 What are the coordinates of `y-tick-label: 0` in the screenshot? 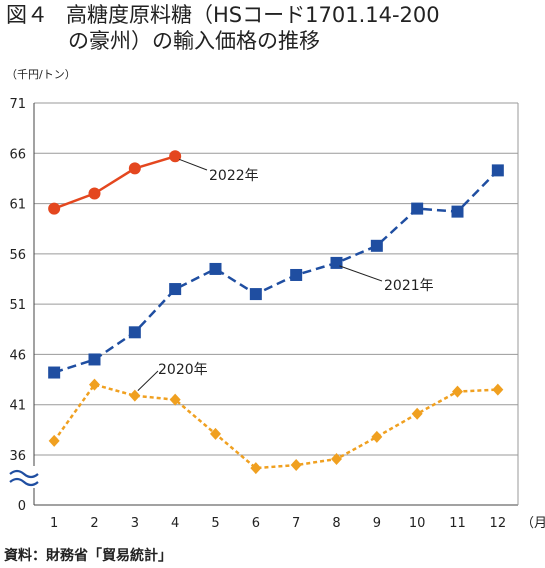 It's located at (22, 506).